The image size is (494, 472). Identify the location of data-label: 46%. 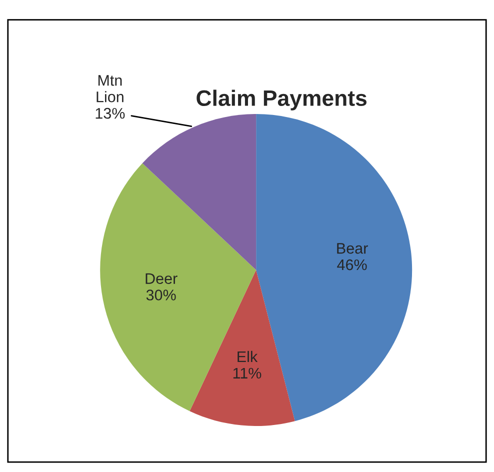
(352, 264).